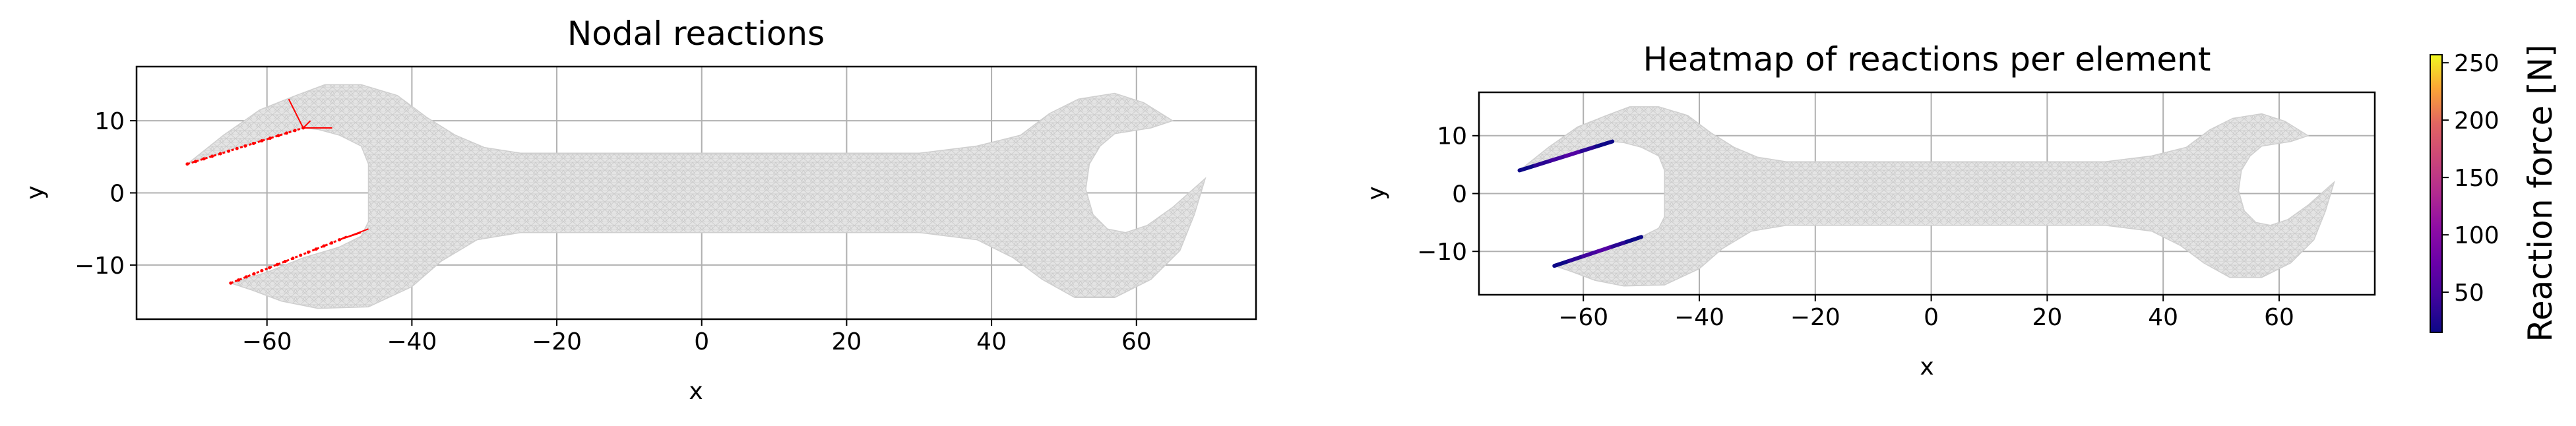 This screenshot has width=2576, height=426. I want to click on reaction-line, so click(285, 261).